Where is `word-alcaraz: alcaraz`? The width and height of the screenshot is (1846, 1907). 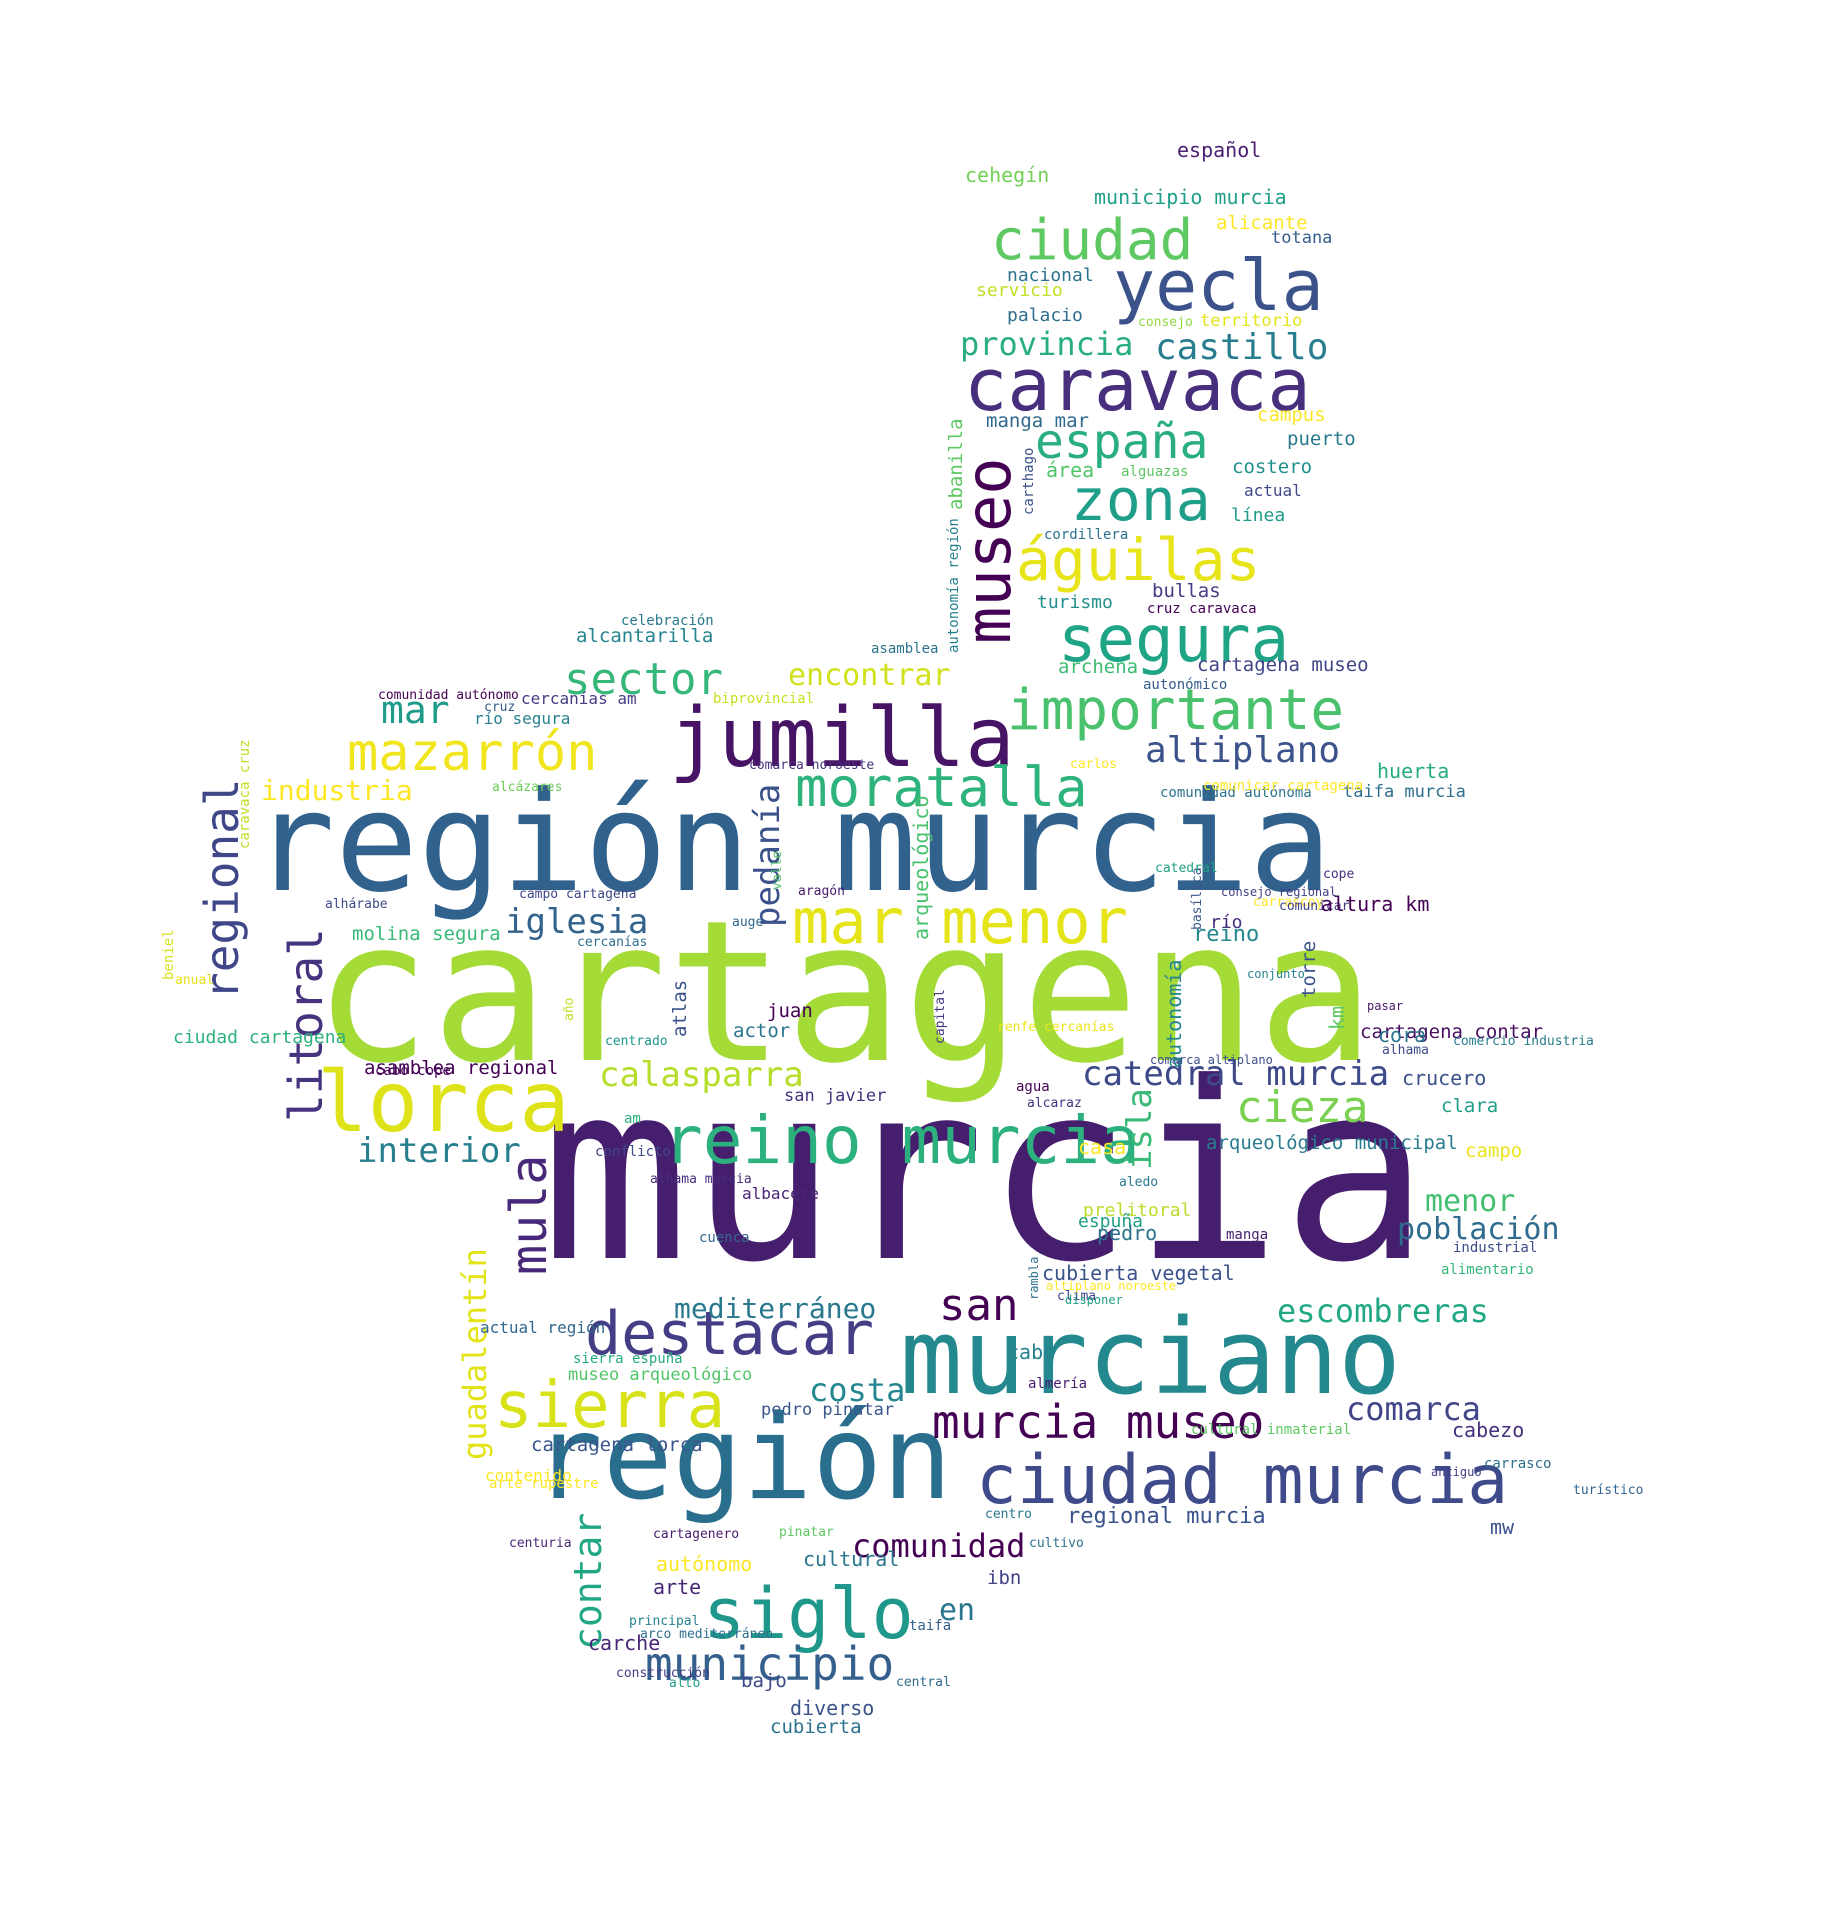
word-alcaraz: alcaraz is located at coordinates (1054, 1103).